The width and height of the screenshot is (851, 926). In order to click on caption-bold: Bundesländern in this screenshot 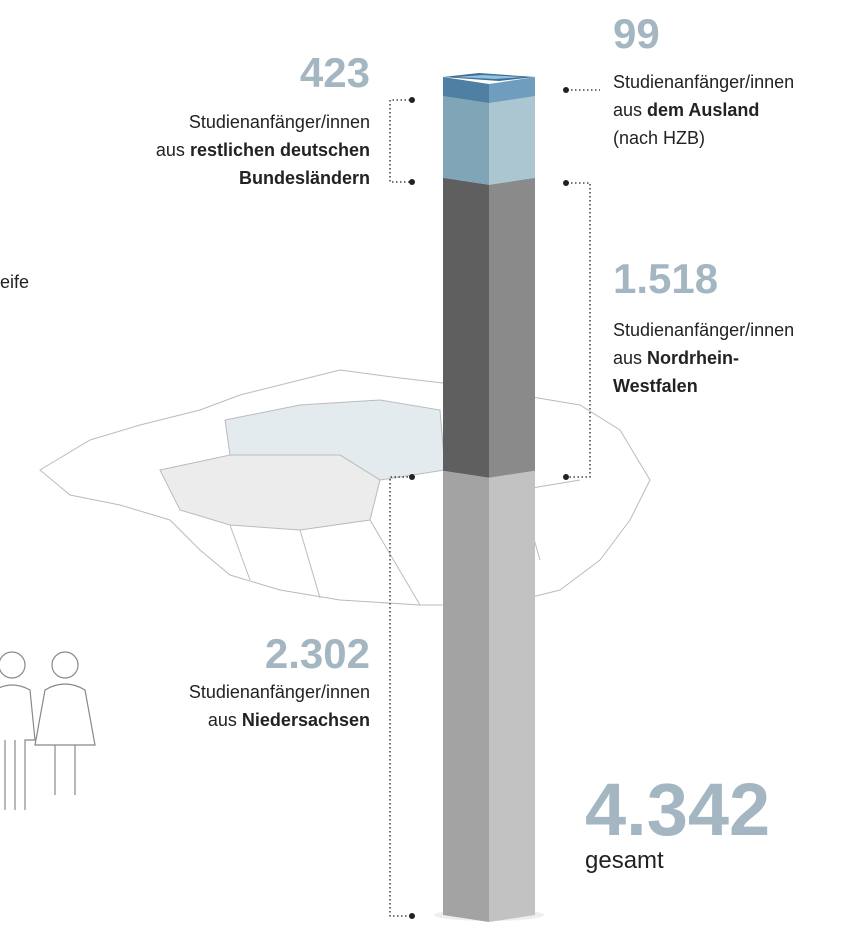, I will do `click(304, 178)`.